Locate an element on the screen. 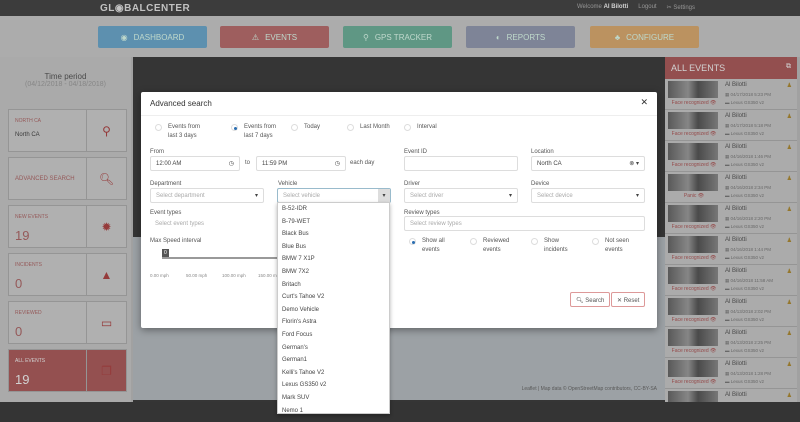  time-period-range: (04/12/2018 - 04/18/2018) is located at coordinates (65, 84).